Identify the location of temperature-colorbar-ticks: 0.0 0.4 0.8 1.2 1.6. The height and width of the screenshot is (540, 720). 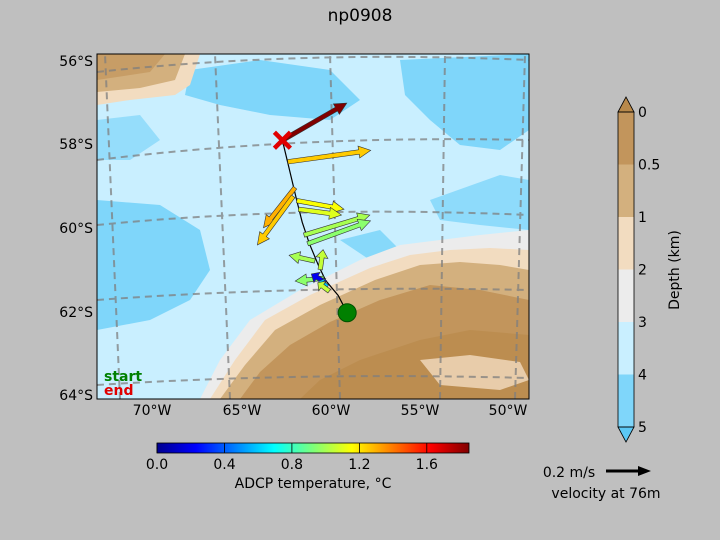
(292, 458).